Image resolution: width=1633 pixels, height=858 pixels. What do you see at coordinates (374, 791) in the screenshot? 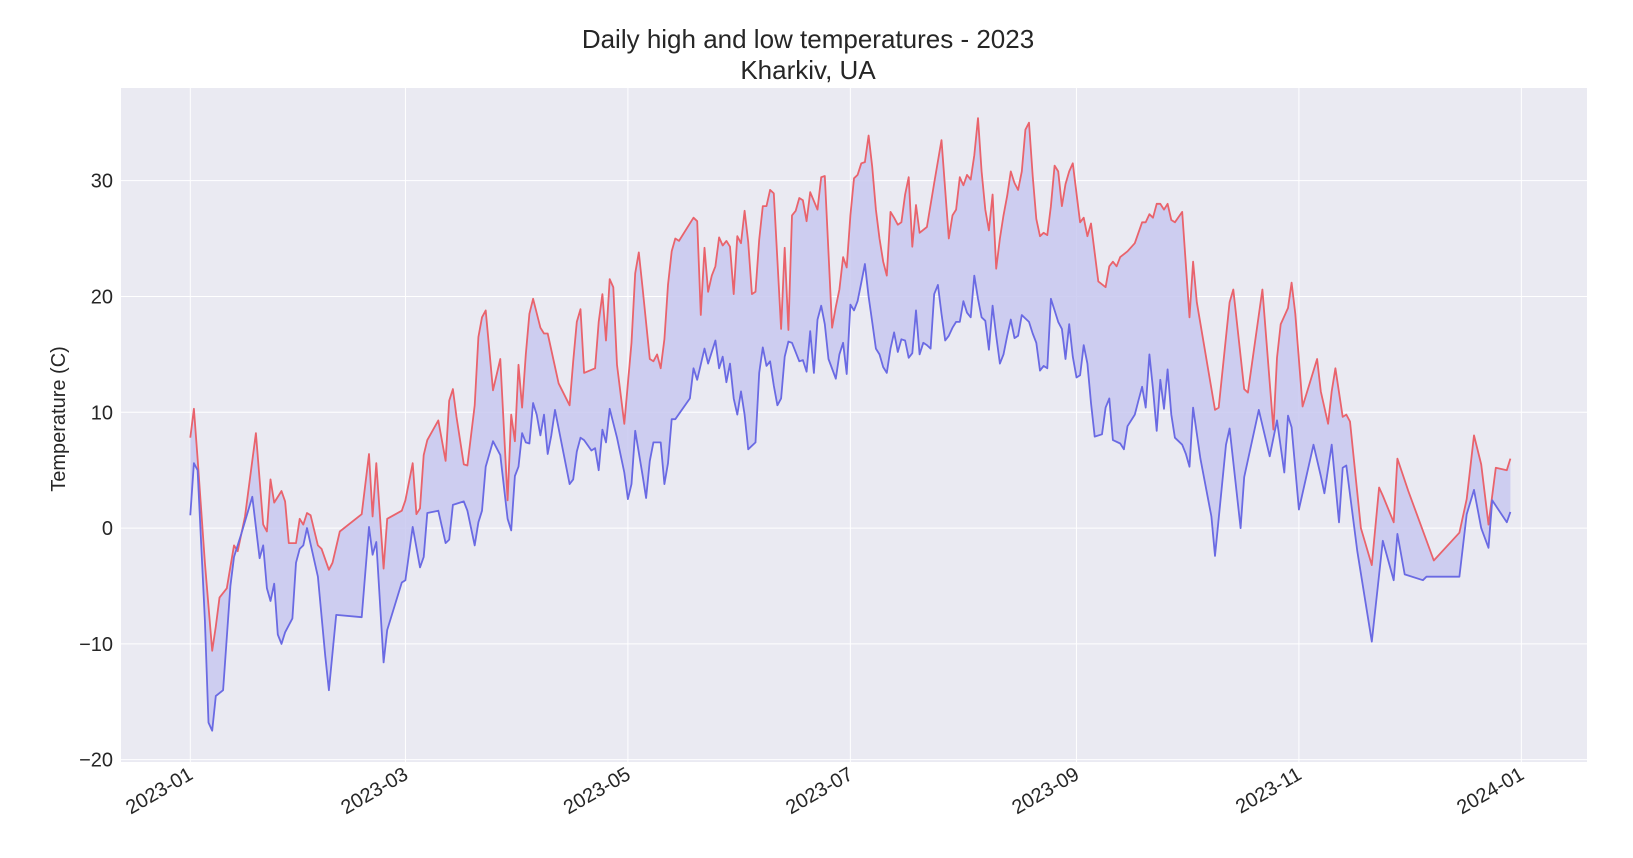
I see `x-tick-label: 2023-03` at bounding box center [374, 791].